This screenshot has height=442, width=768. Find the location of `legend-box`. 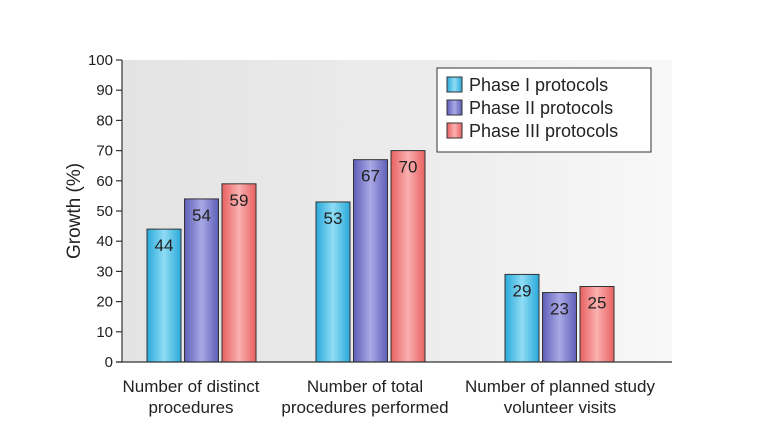

legend-box is located at coordinates (544, 110).